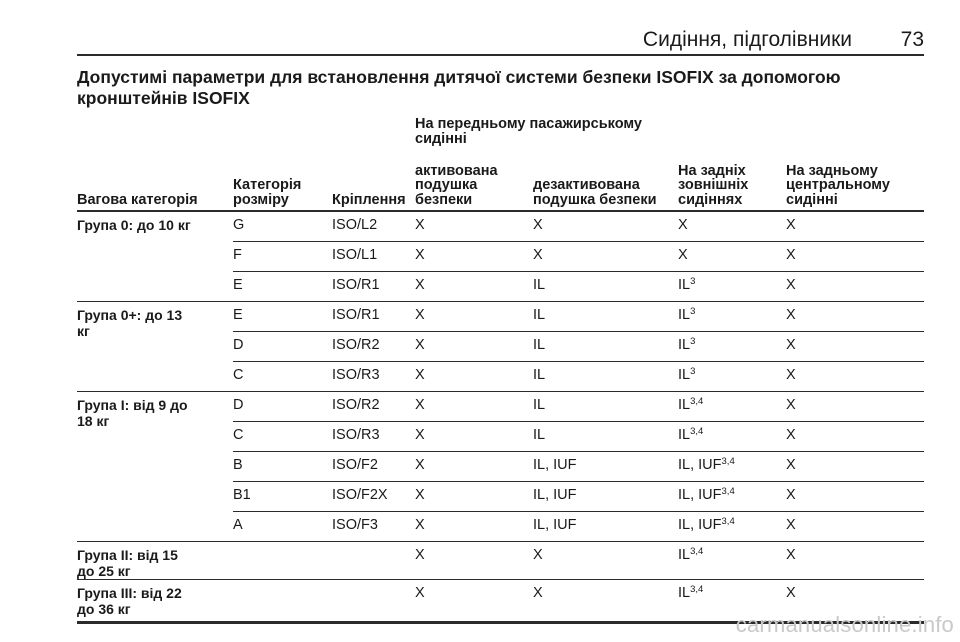 This screenshot has width=960, height=642. I want to click on size-cell: G, so click(239, 225).